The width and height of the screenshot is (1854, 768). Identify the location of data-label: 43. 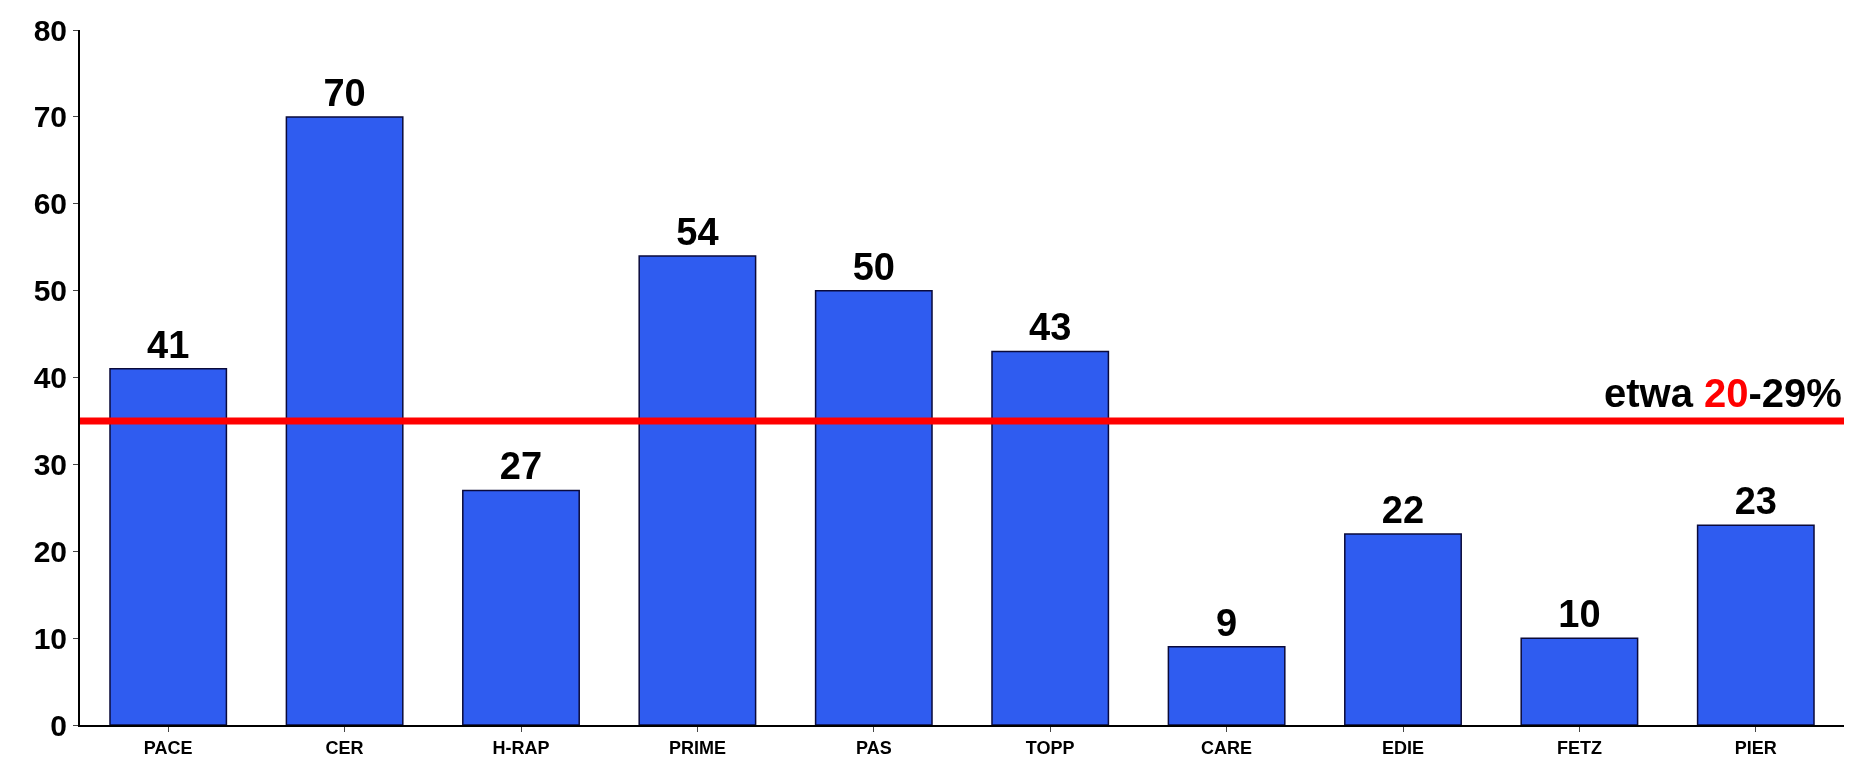
(1050, 327).